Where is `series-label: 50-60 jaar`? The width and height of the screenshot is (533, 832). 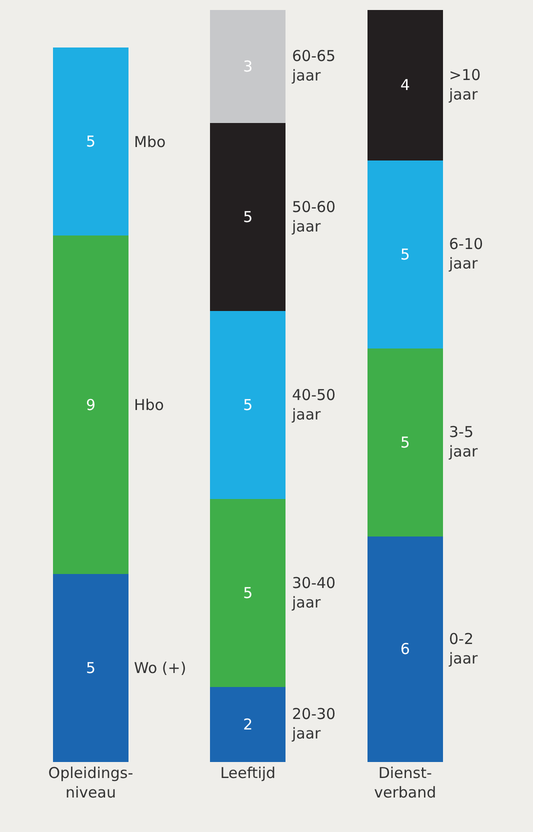
series-label: 50-60 jaar is located at coordinates (313, 217).